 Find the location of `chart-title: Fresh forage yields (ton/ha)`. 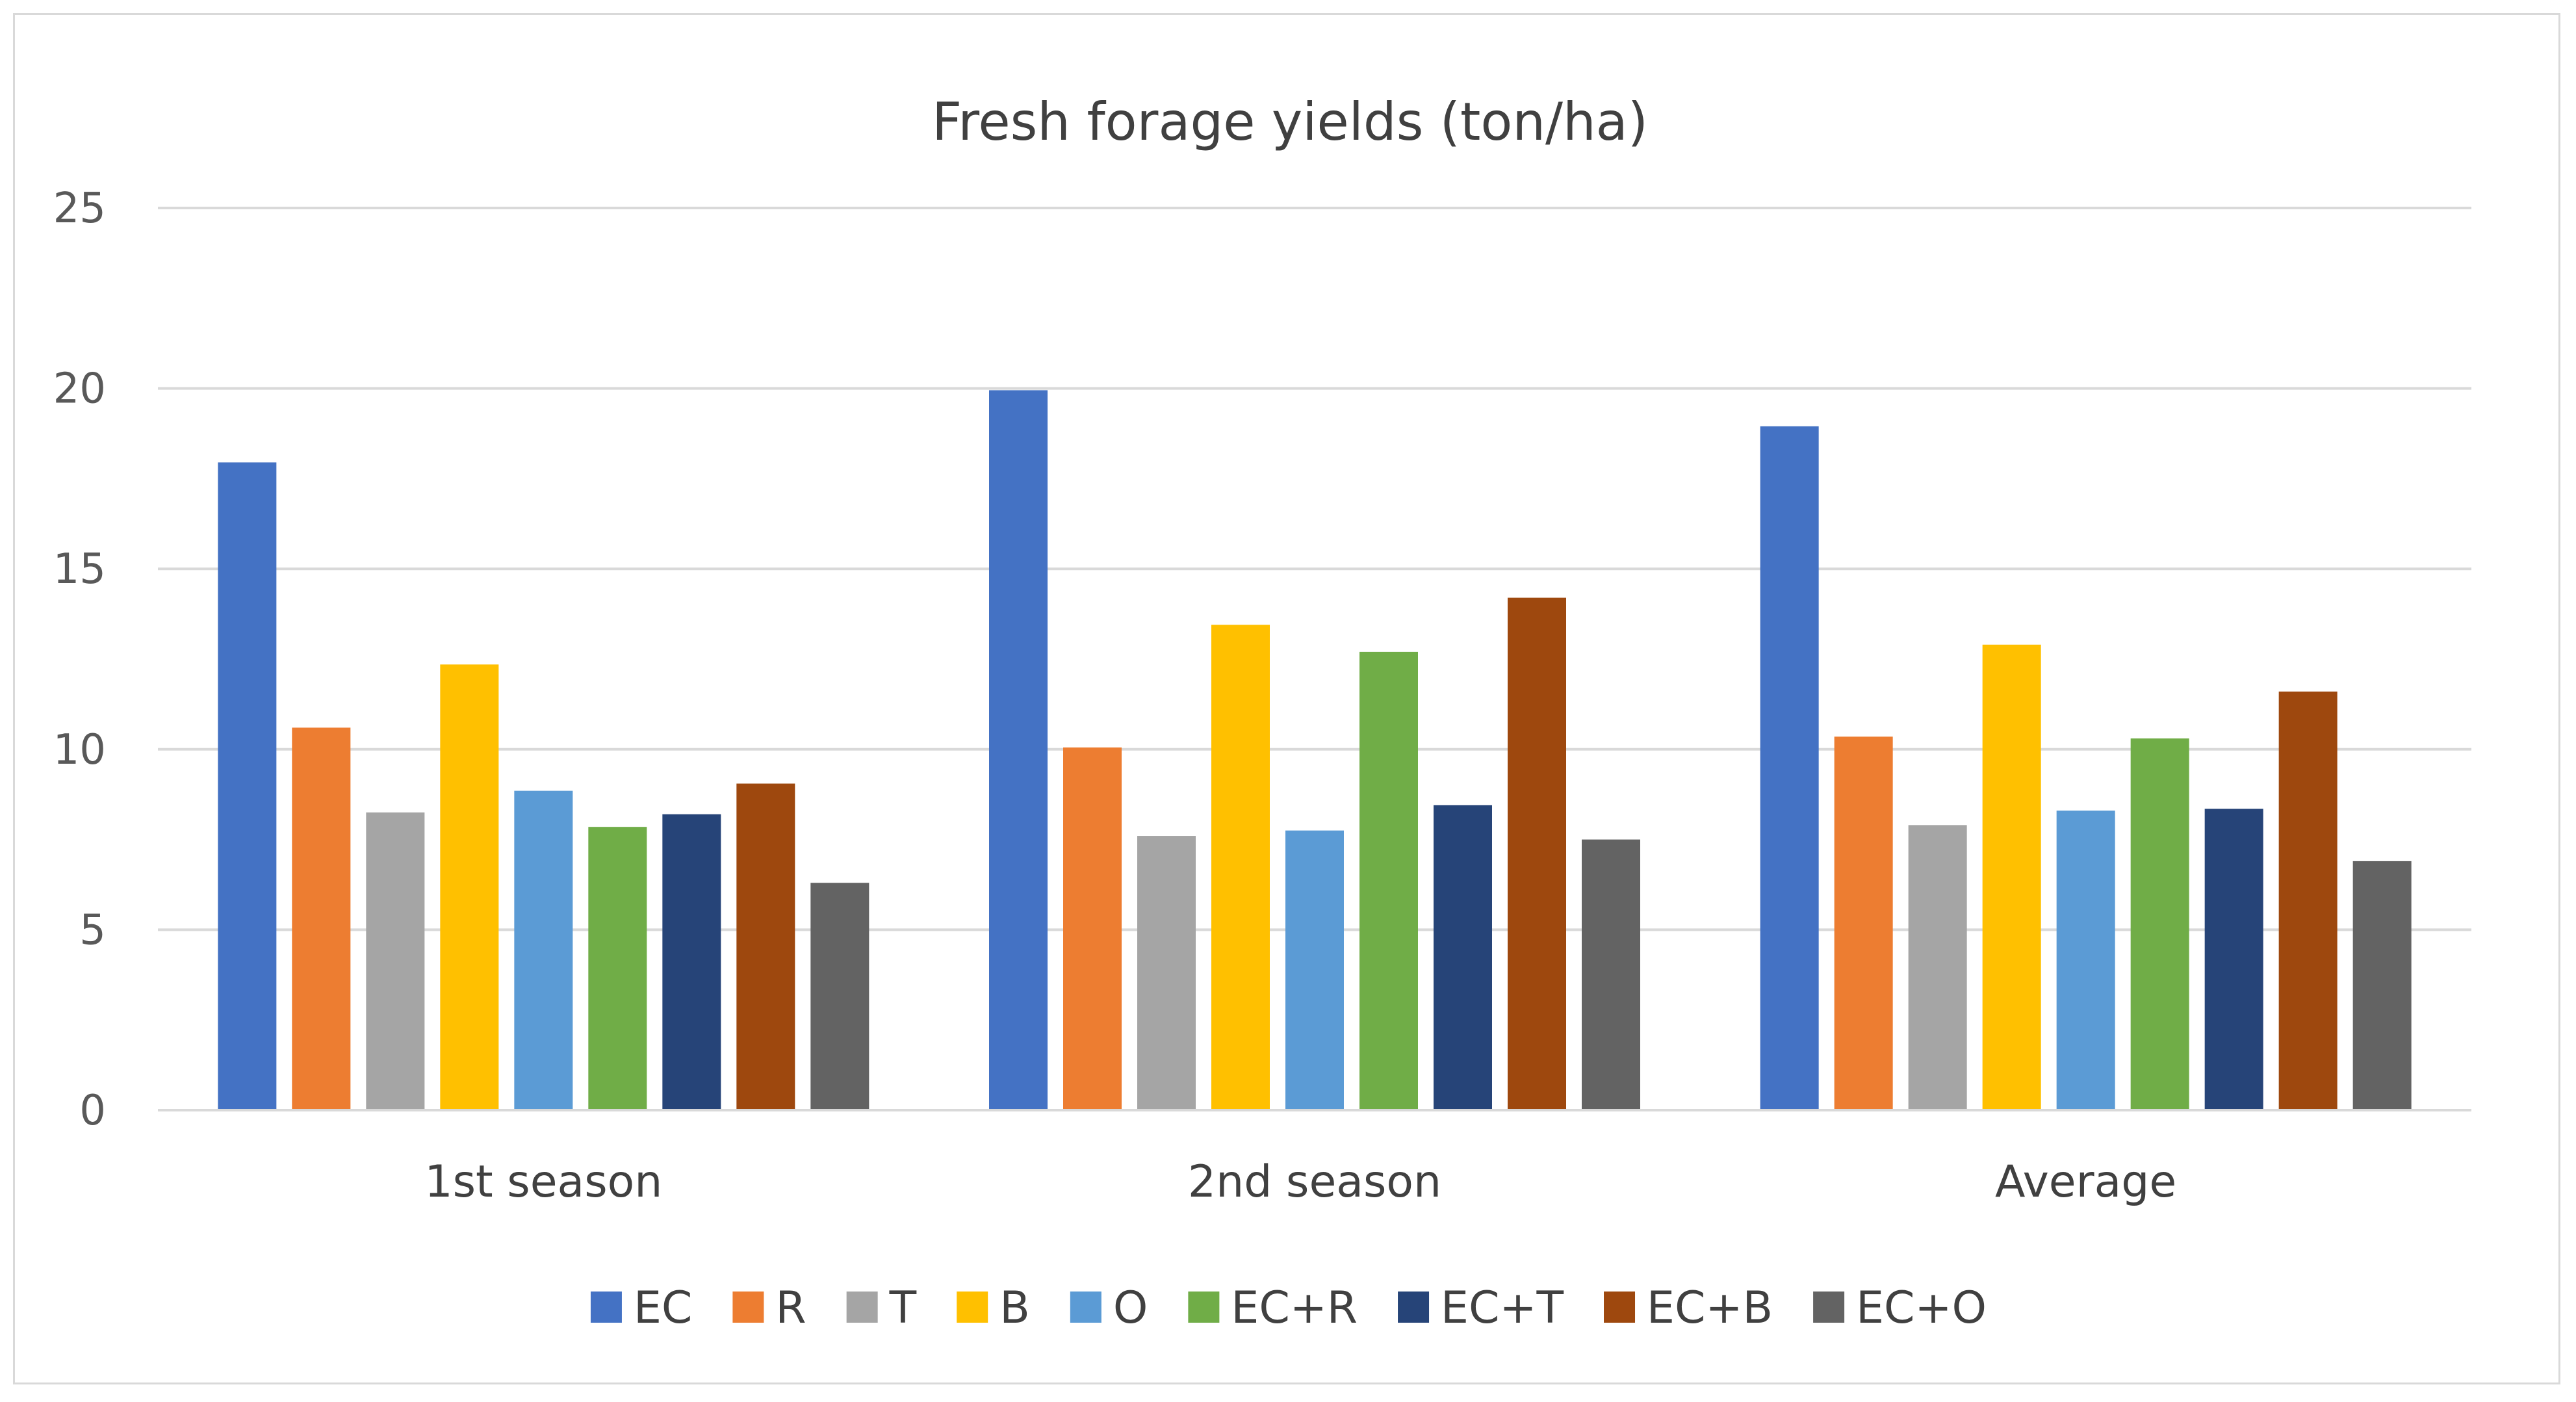

chart-title: Fresh forage yields (ton/ha) is located at coordinates (1290, 122).